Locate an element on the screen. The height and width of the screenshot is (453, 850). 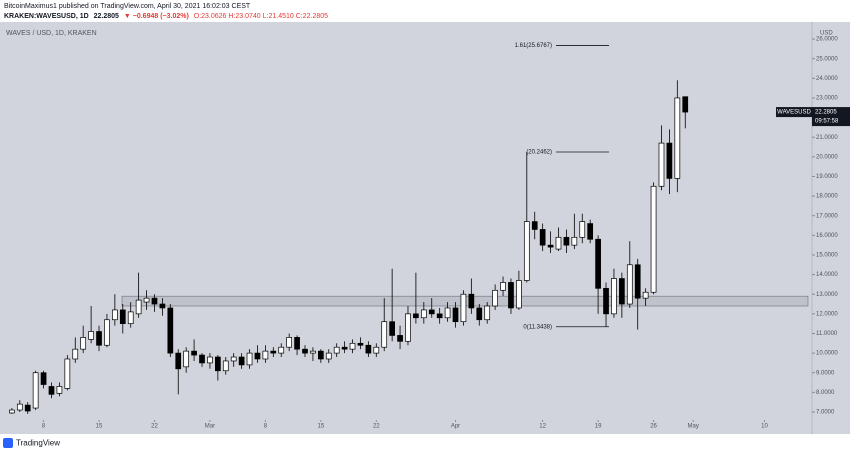
last-price: 22.2805 is located at coordinates (106, 16).